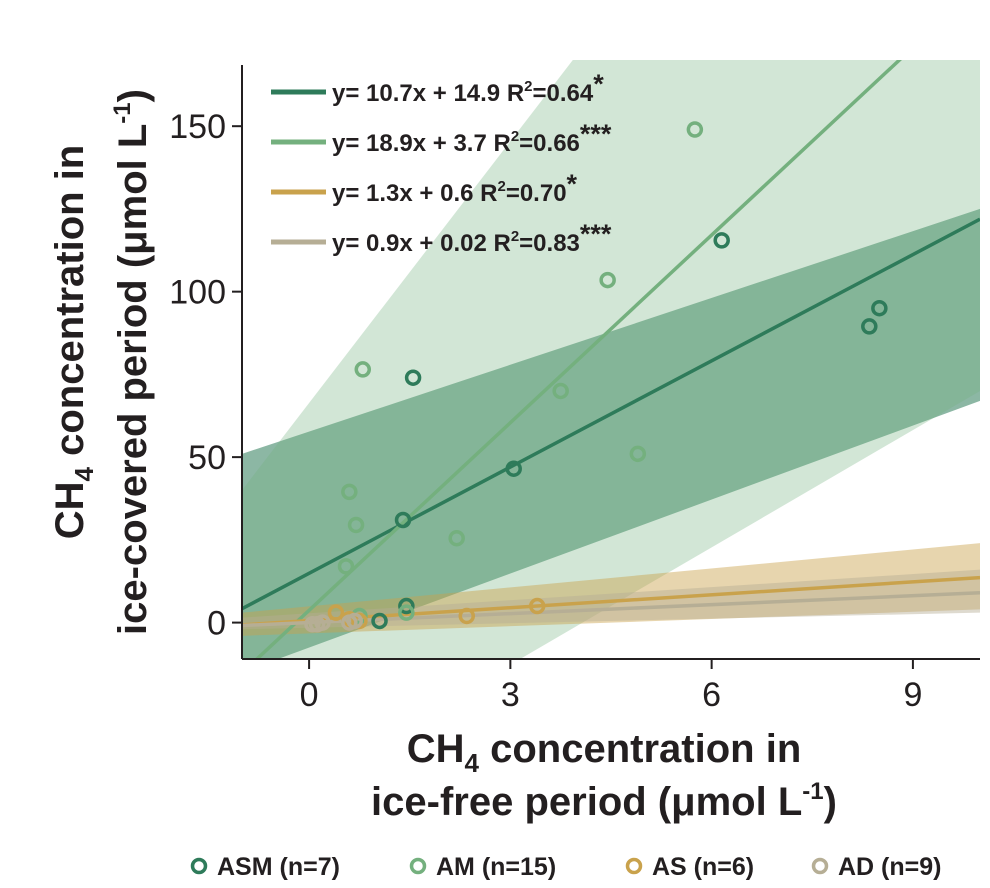  I want to click on legend-marker-ad, so click(820, 866).